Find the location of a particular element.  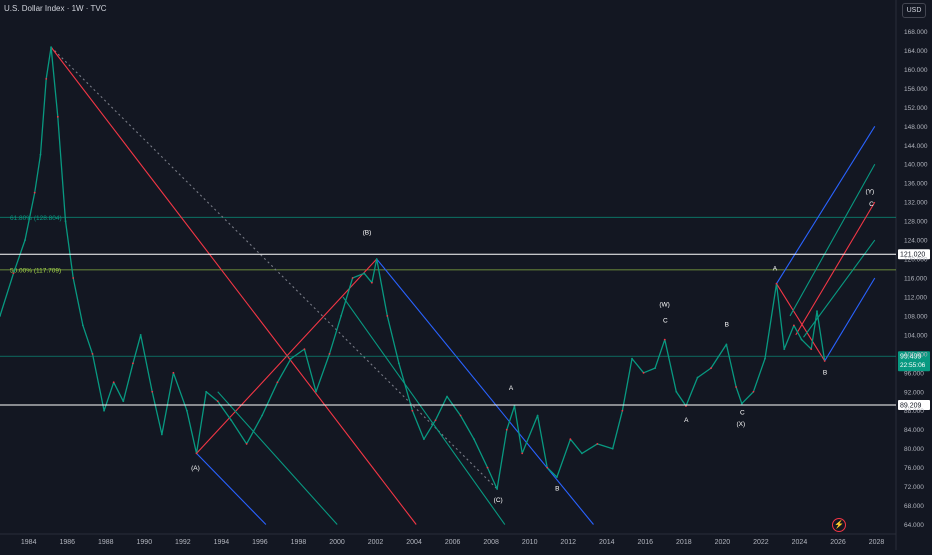

y-tick-label: 140.000 is located at coordinates (916, 165).